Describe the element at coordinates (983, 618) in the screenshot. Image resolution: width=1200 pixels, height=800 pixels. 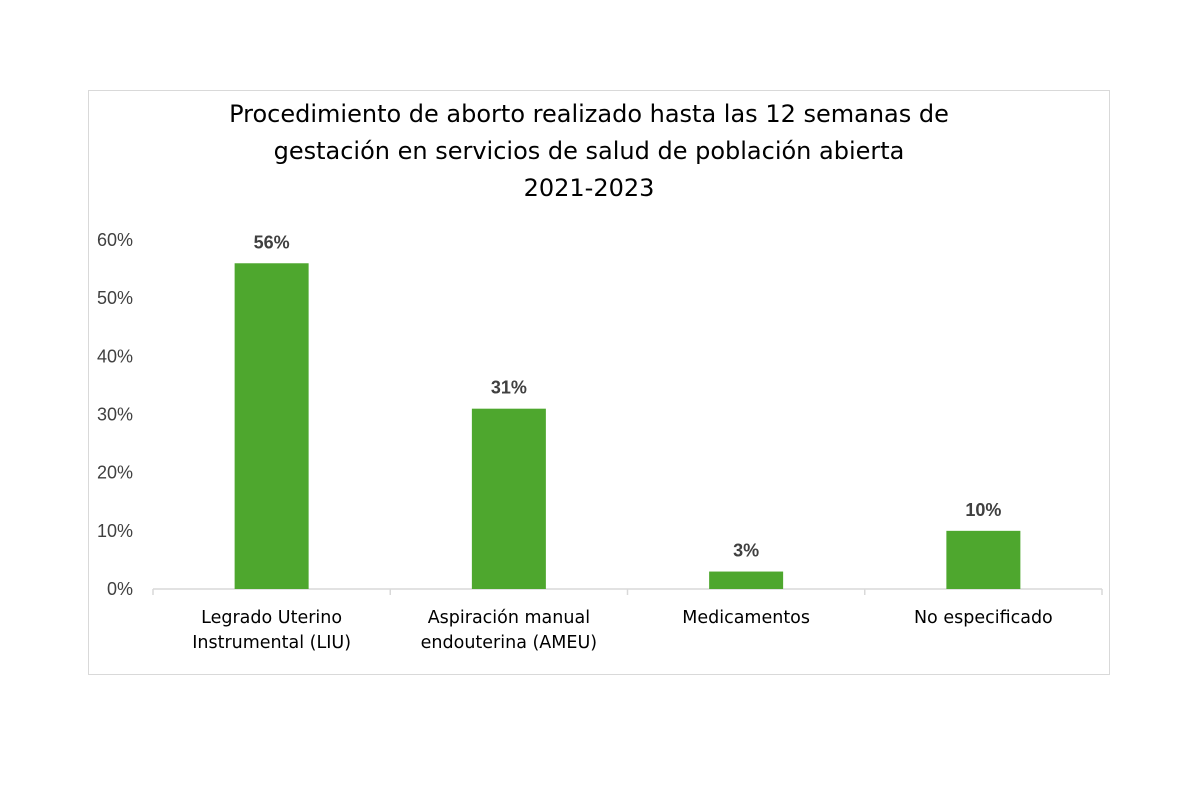
I see `category-label: No especificado` at that location.